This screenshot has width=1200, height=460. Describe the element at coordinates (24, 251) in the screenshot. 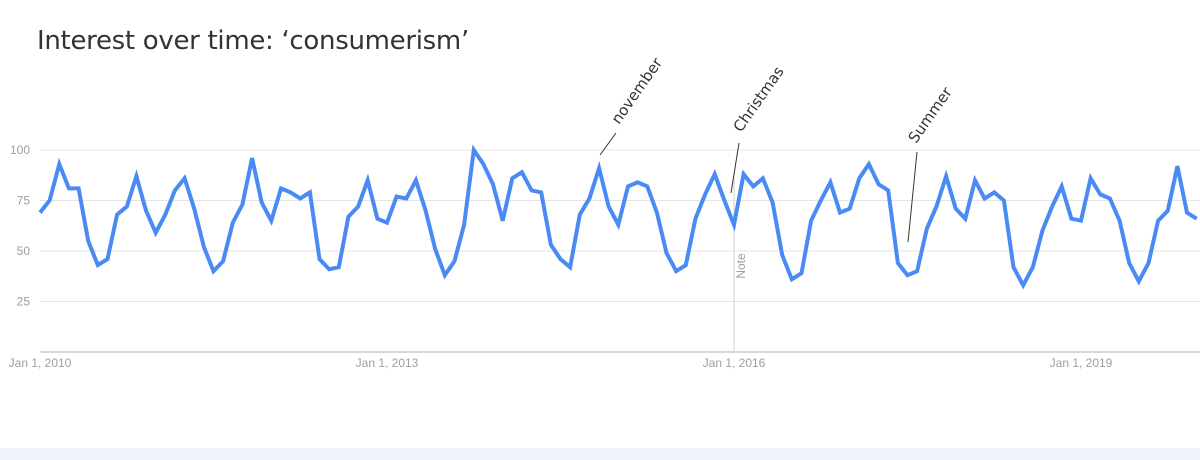

I see `y-tick-label: 50` at that location.